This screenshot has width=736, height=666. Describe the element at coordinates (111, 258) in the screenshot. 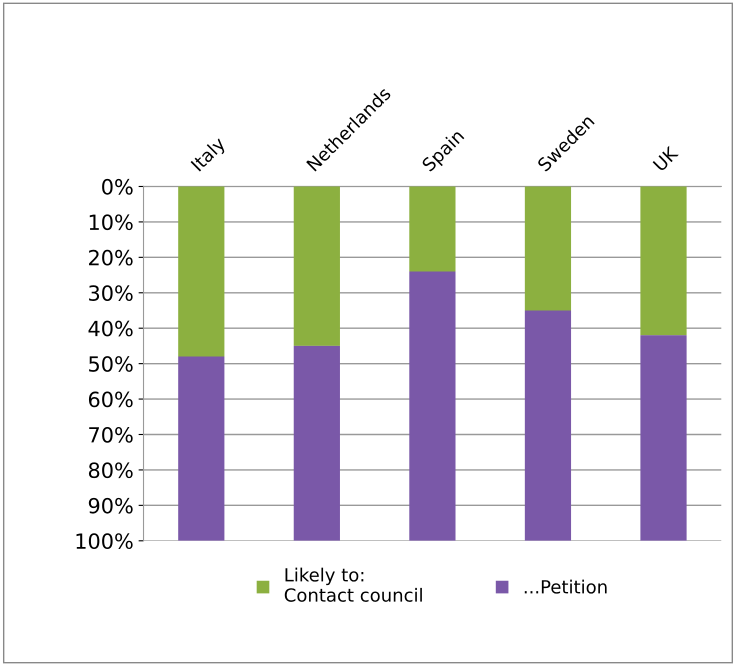

I see `y-tick-label: 20%` at that location.